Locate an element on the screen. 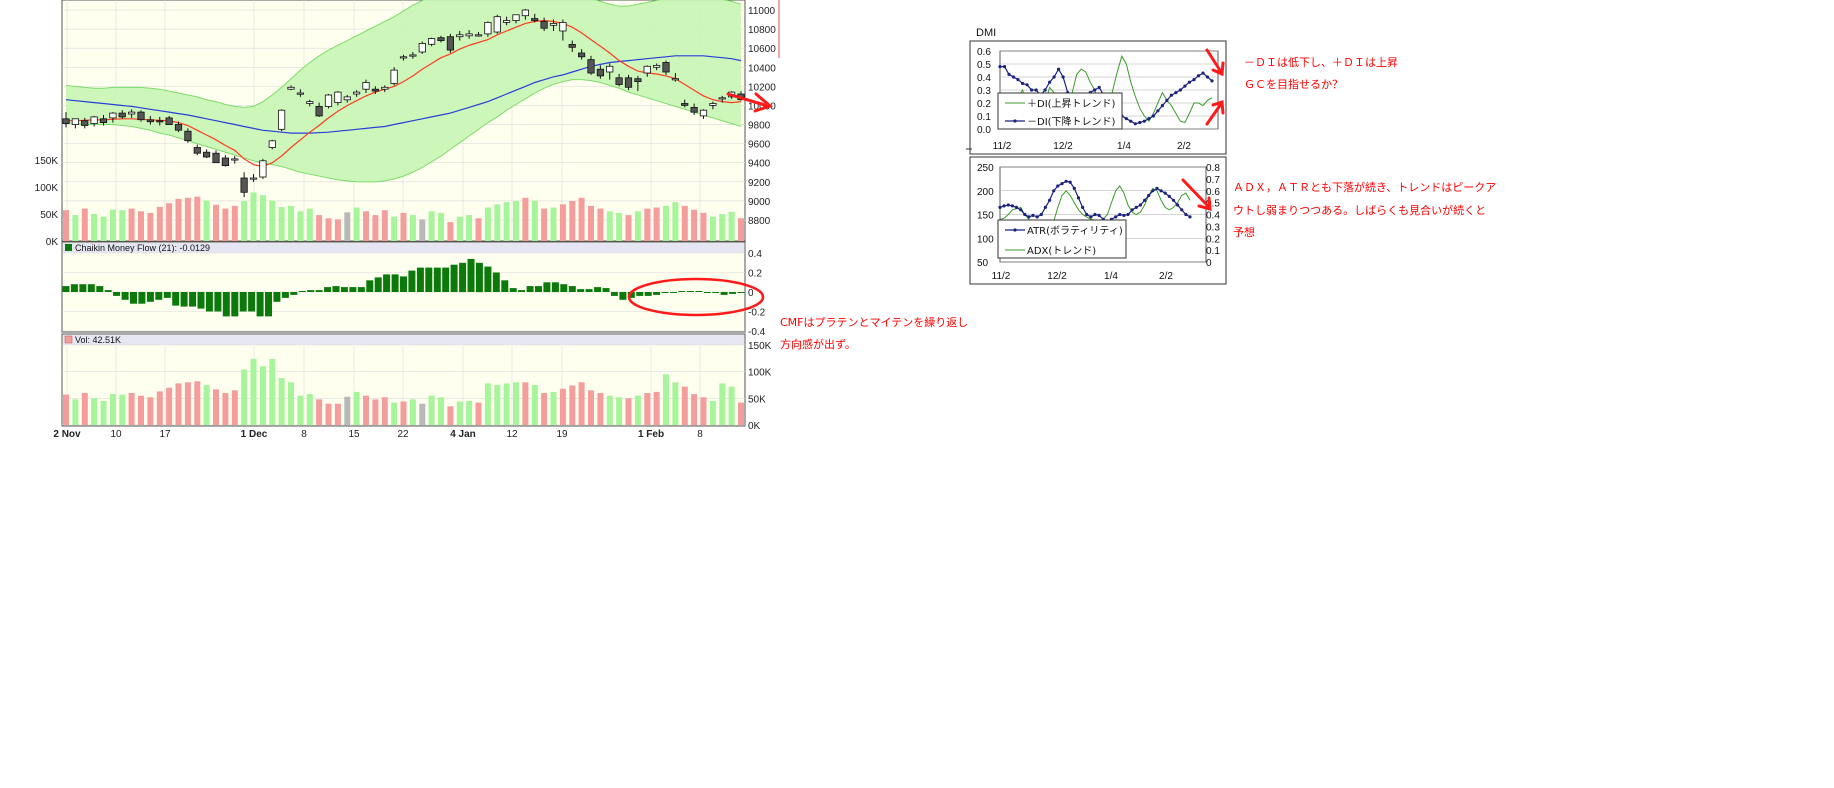 Image resolution: width=1834 pixels, height=788 pixels. atr-right-tick-label: 0.4 is located at coordinates (1213, 216).